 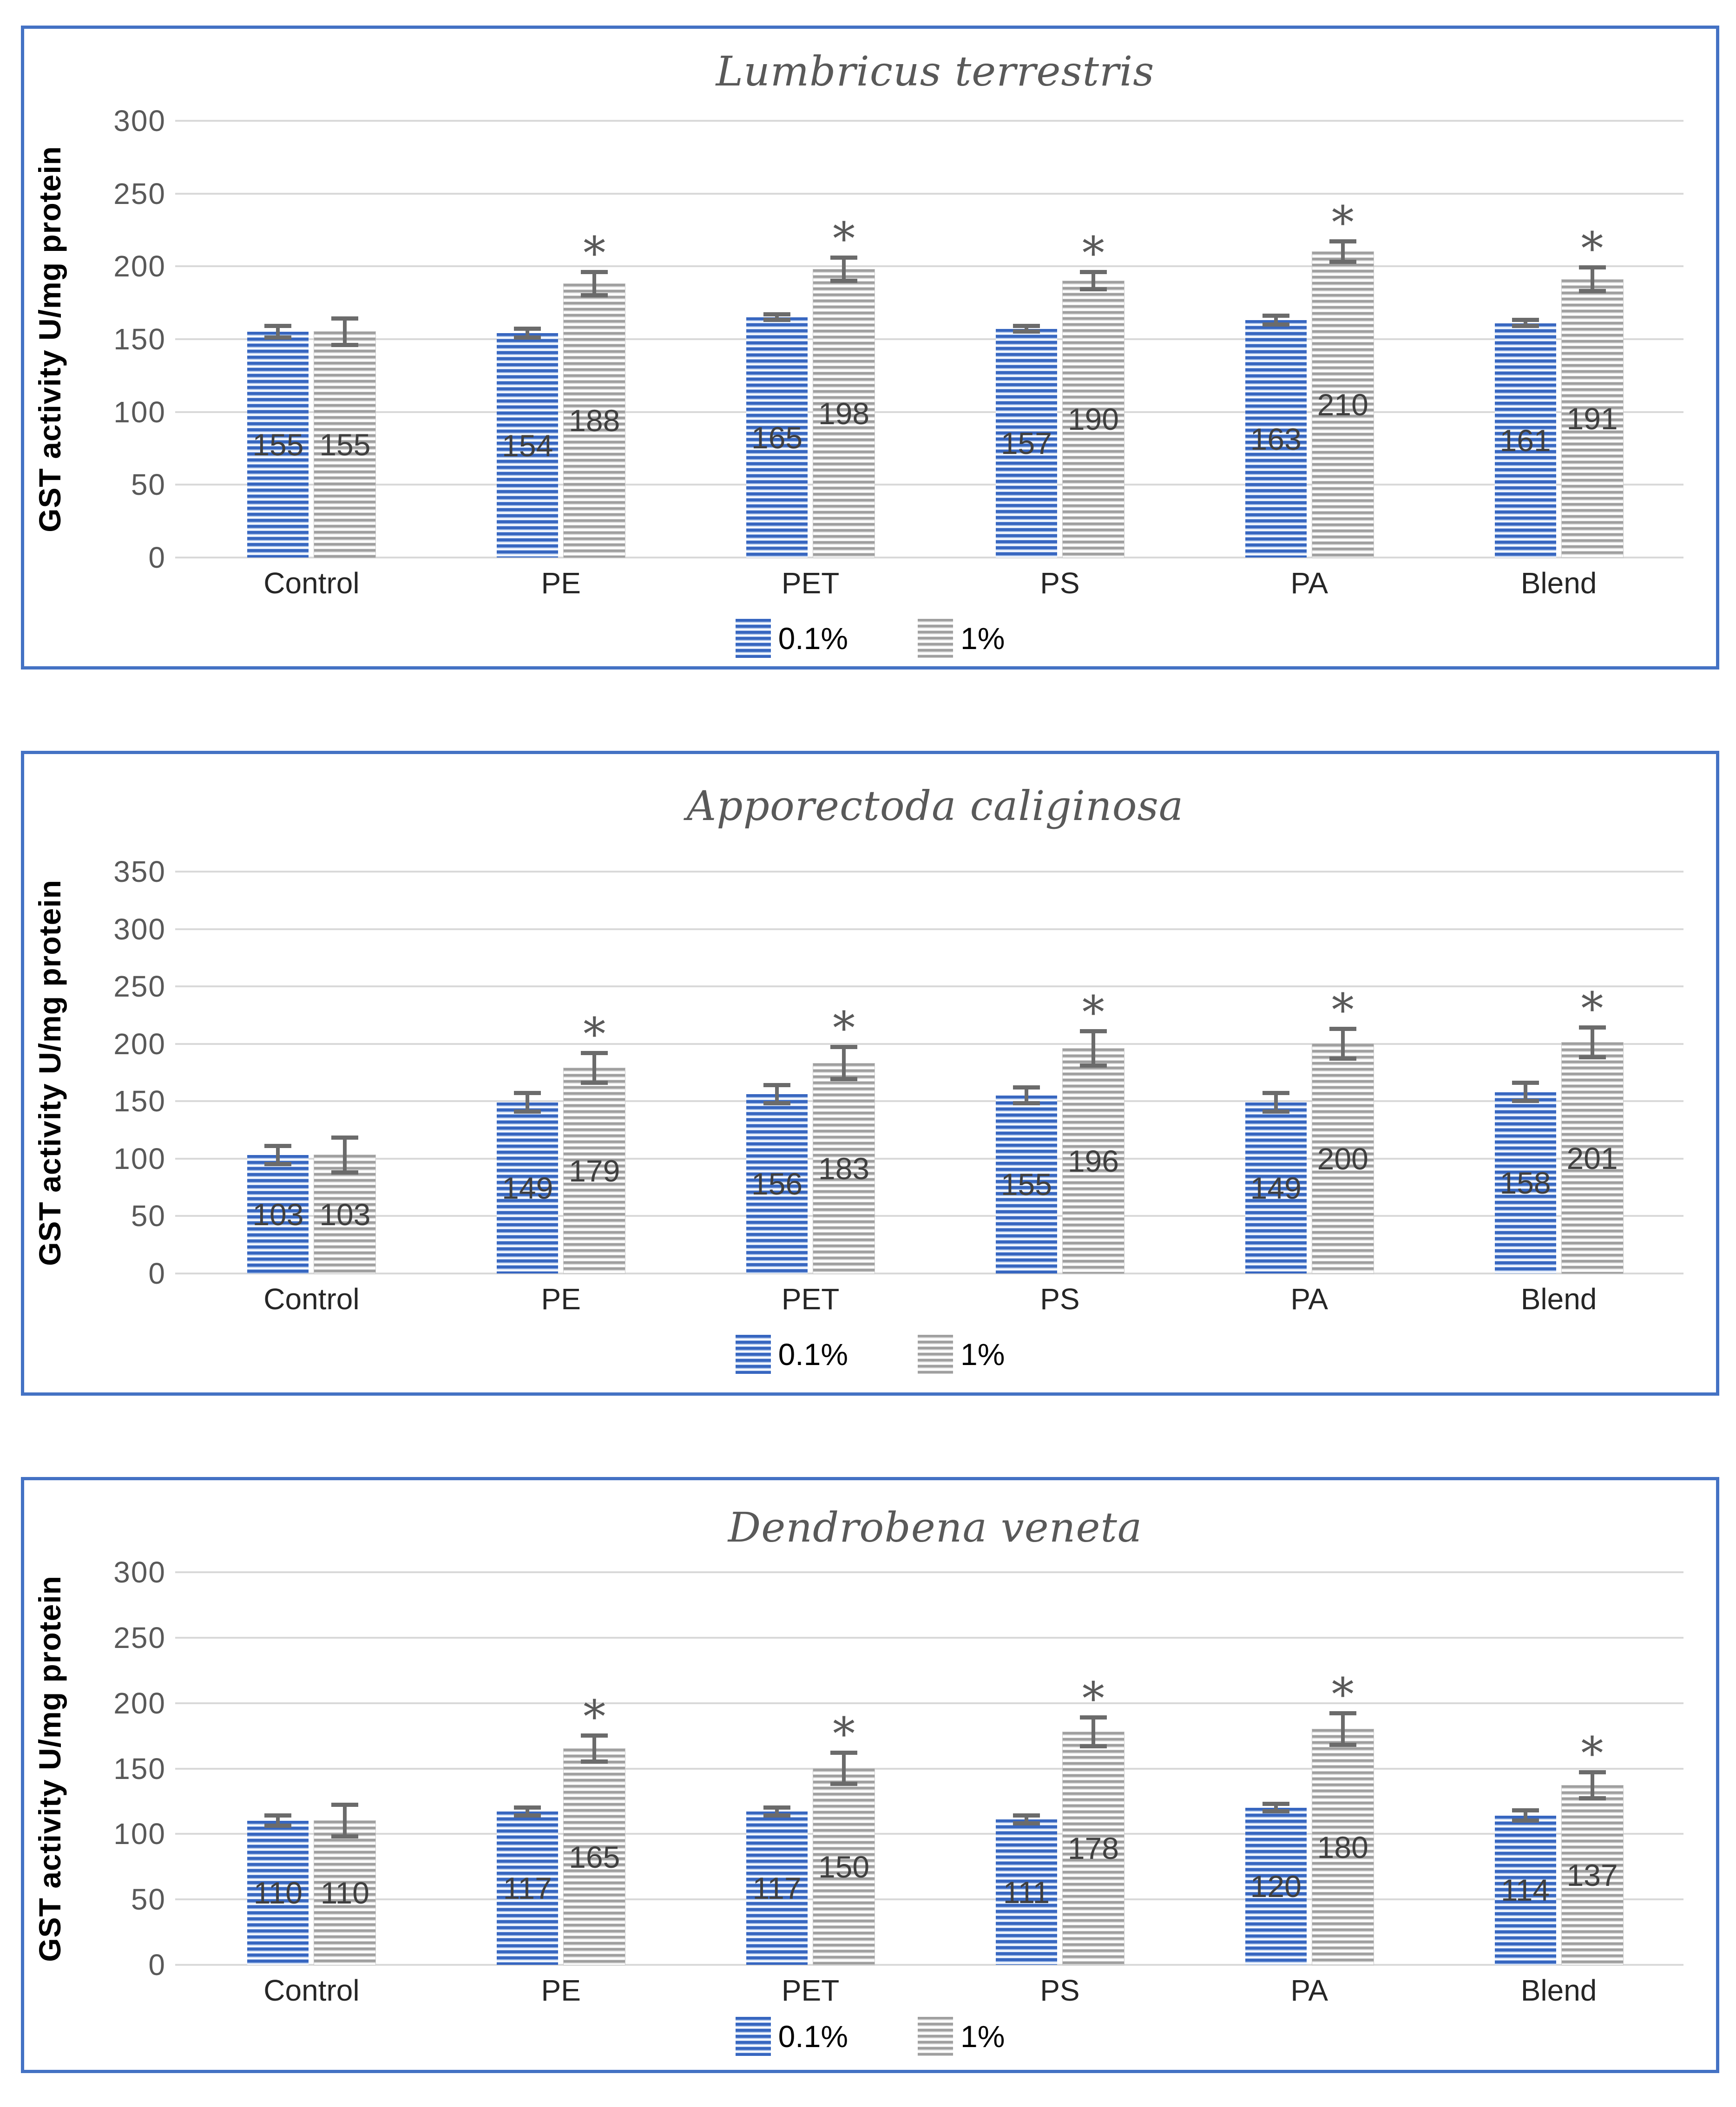 I want to click on bar-slot: 157, so click(x=1026, y=339).